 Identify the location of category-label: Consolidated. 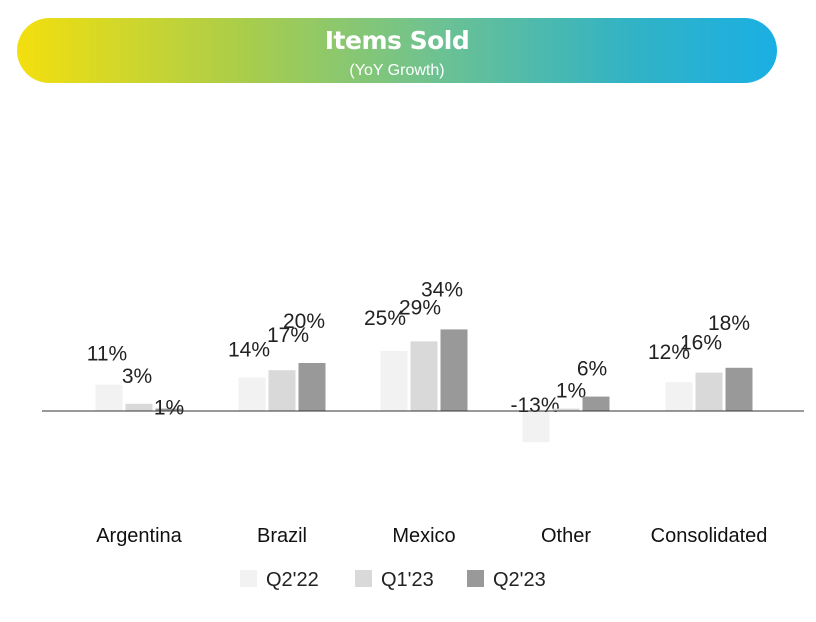
(709, 536).